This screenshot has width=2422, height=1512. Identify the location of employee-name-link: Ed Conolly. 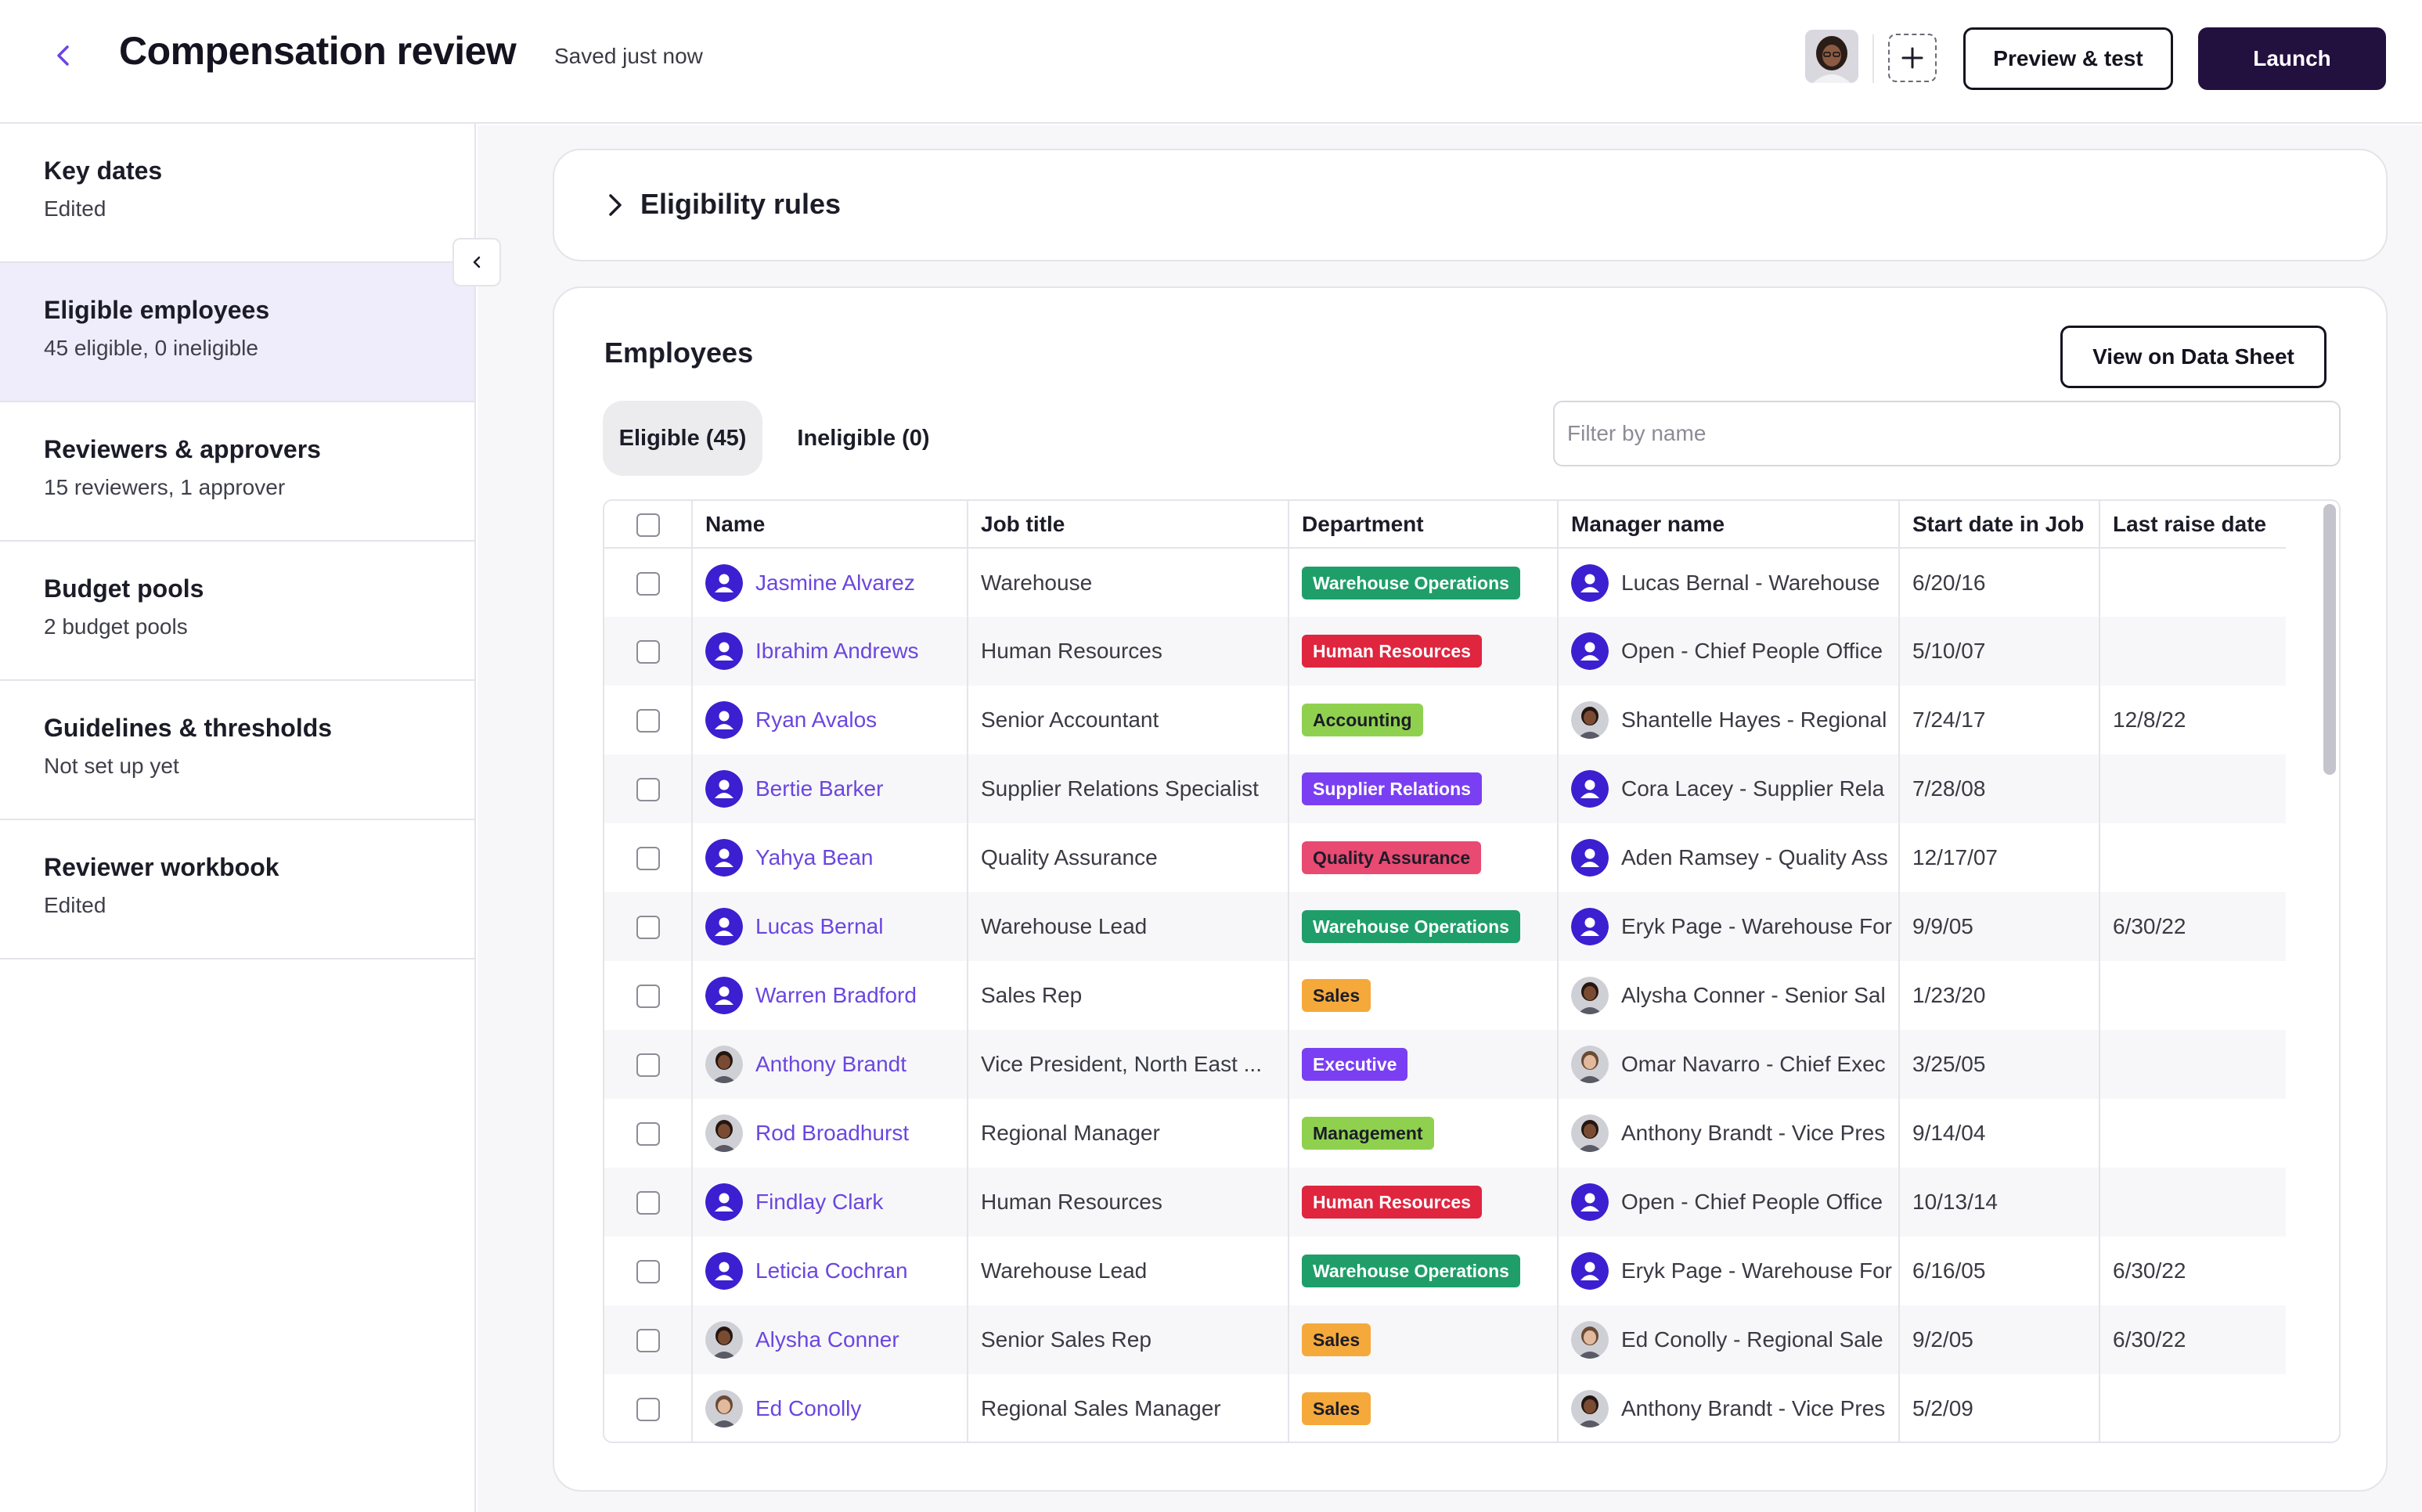
(808, 1408).